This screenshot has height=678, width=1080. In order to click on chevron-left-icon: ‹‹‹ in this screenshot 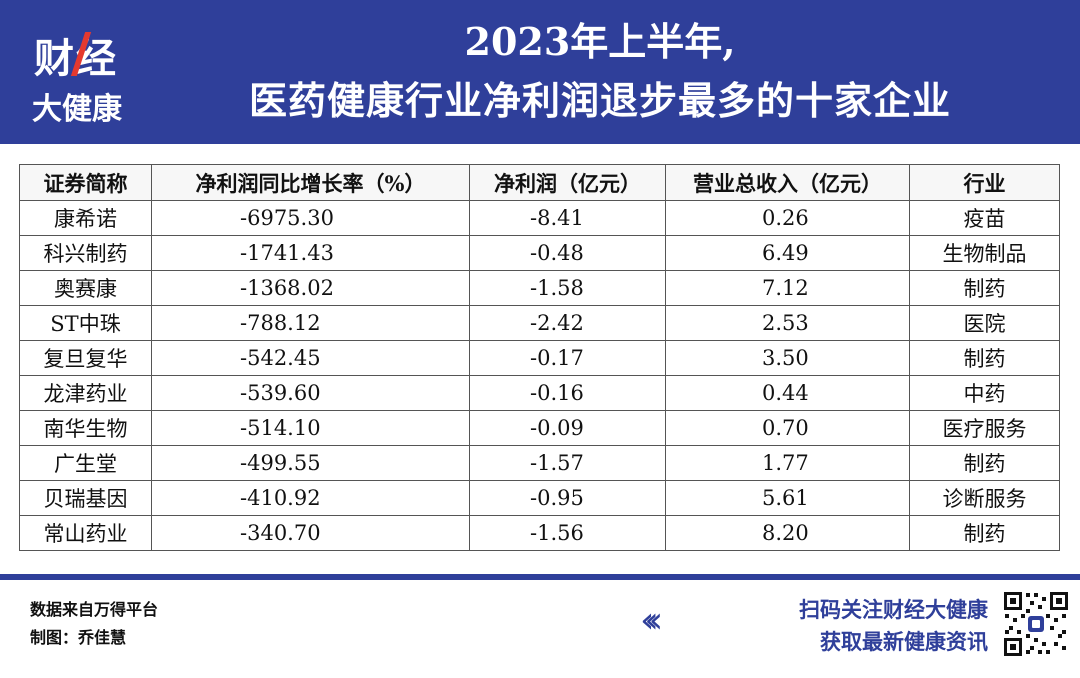, I will do `click(651, 620)`.